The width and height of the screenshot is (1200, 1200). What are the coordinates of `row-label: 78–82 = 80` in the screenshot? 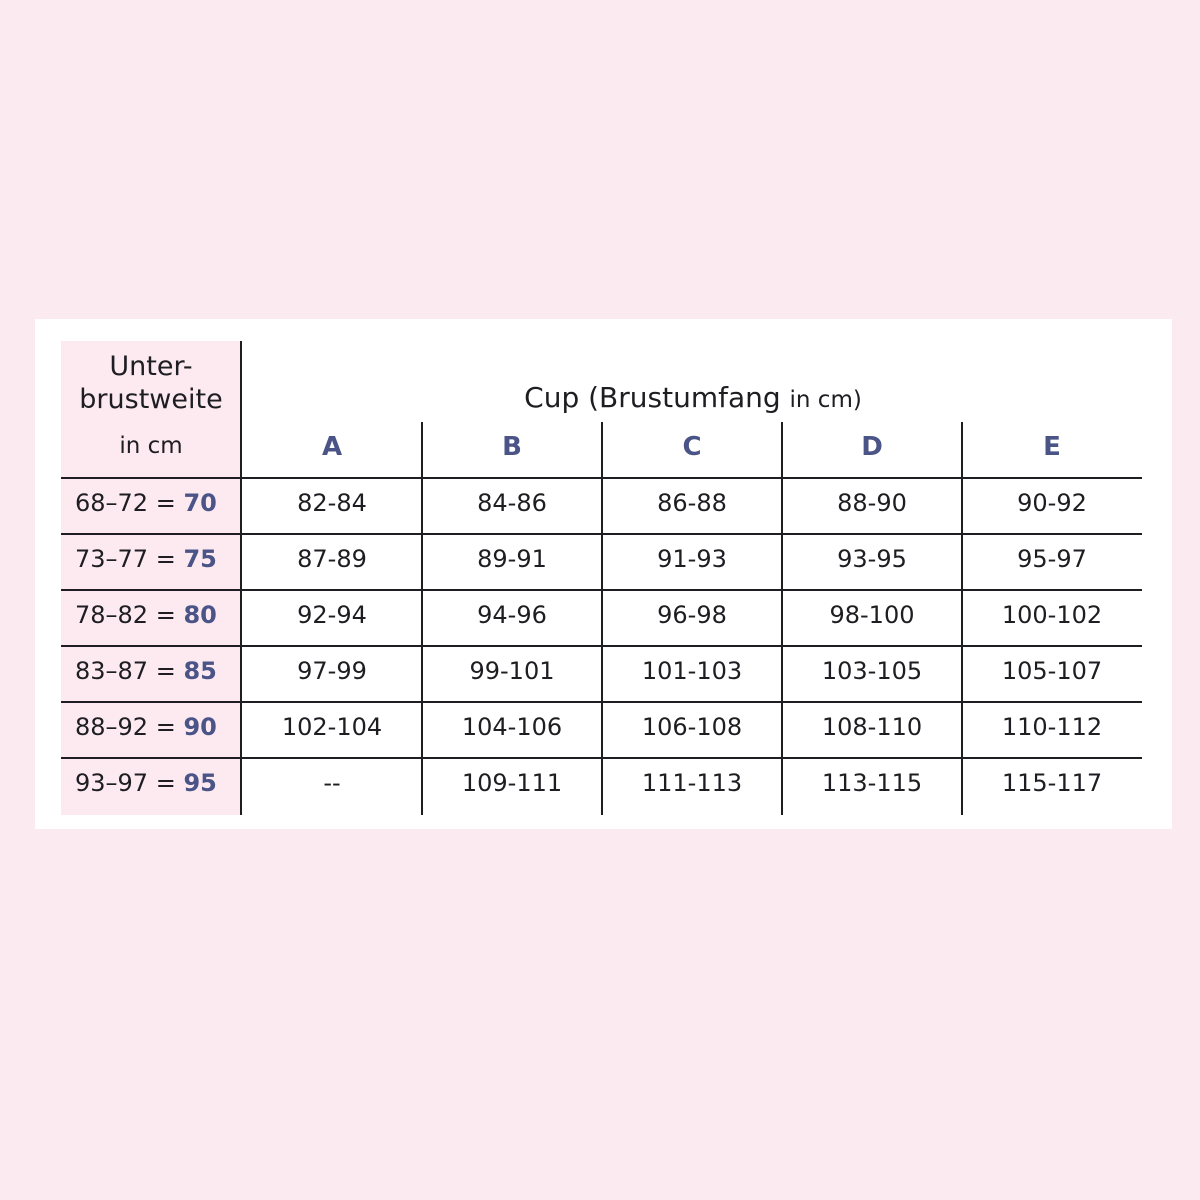 It's located at (151, 615).